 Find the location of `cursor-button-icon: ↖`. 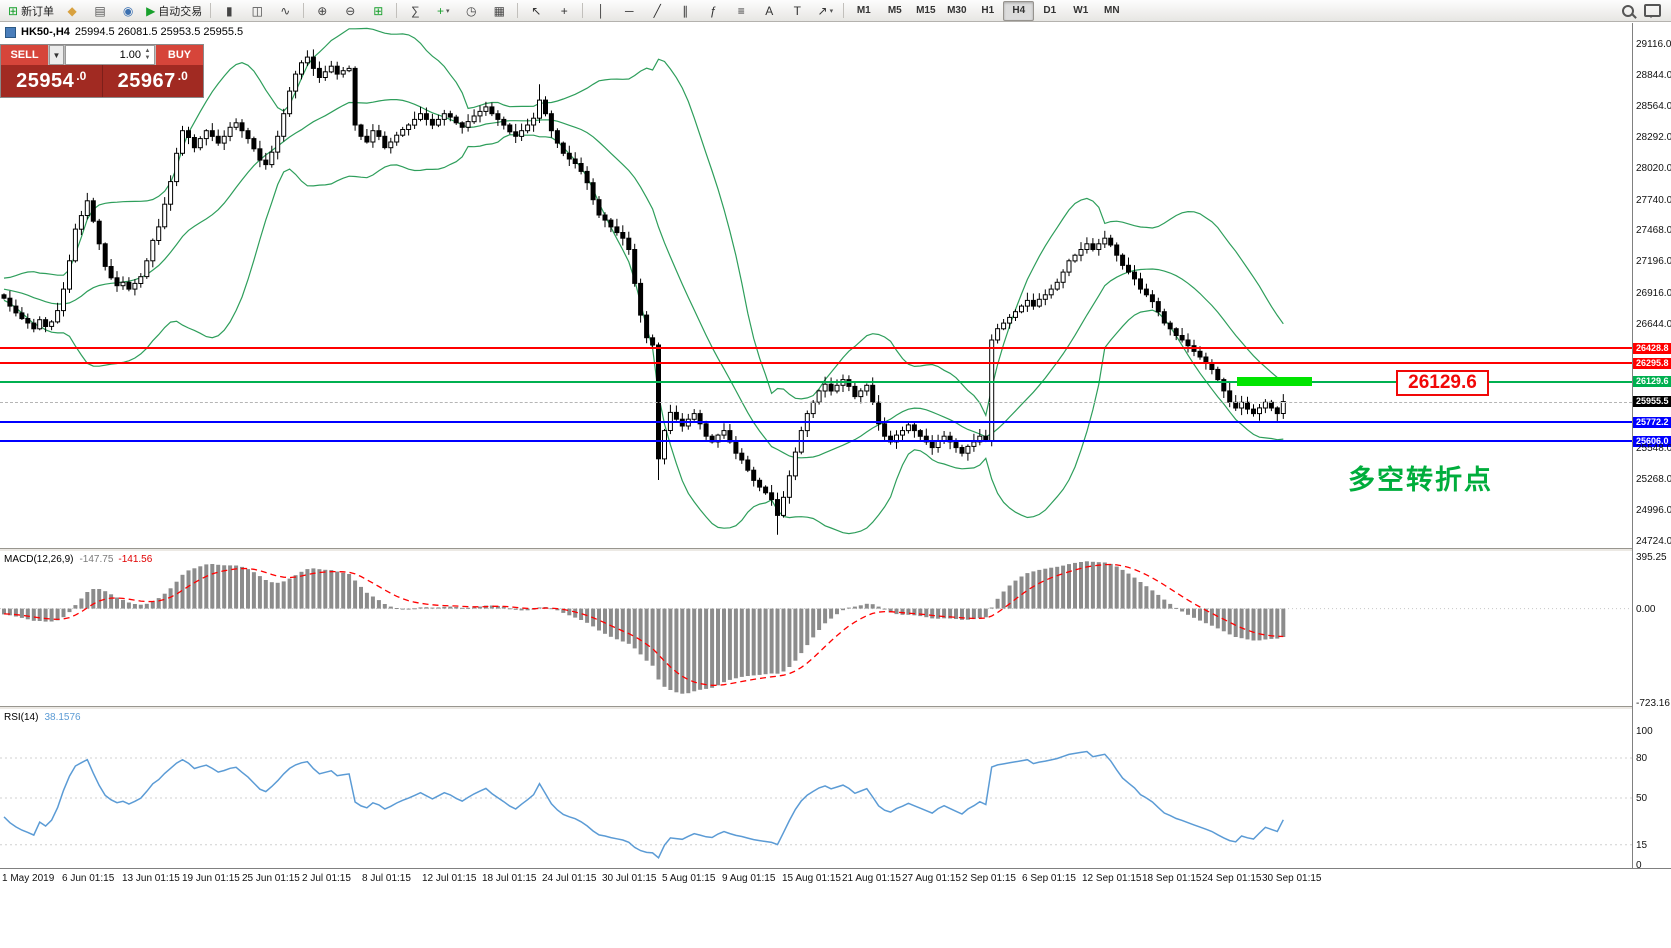

cursor-button-icon: ↖ is located at coordinates (536, 10).